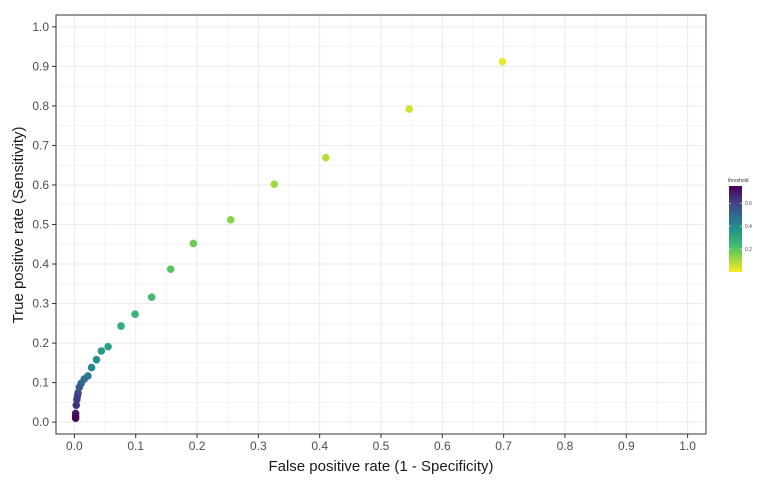  What do you see at coordinates (380, 466) in the screenshot?
I see `x-axis-title: False positive rate (1 - Specificity)` at bounding box center [380, 466].